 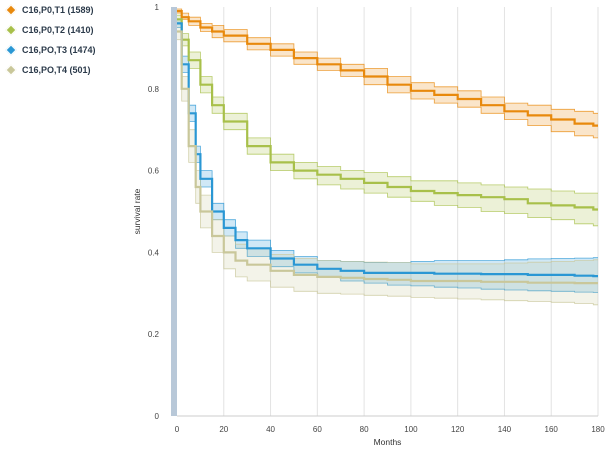 I want to click on y-axis-label: survival rate, so click(x=137, y=211).